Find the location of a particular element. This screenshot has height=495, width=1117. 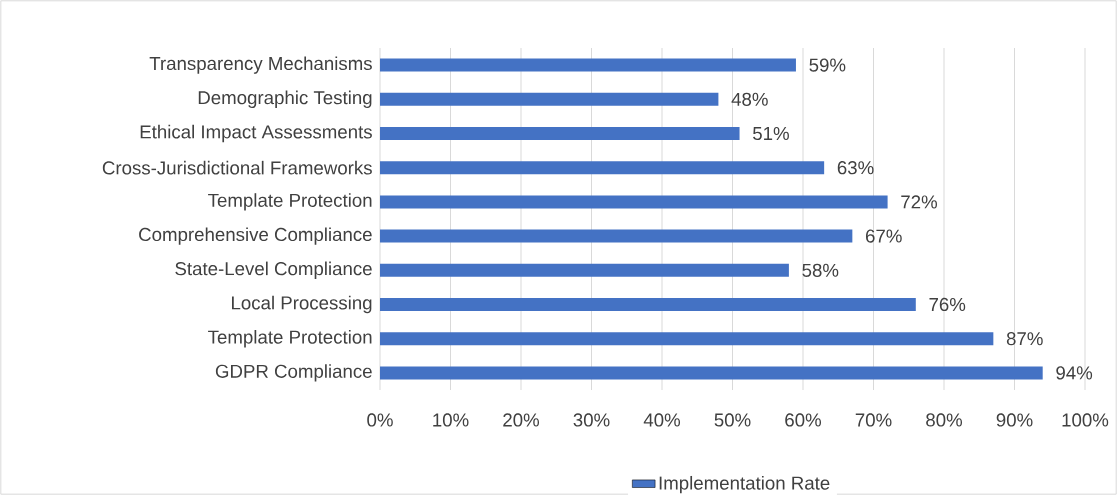

data-label: 63% is located at coordinates (855, 168).